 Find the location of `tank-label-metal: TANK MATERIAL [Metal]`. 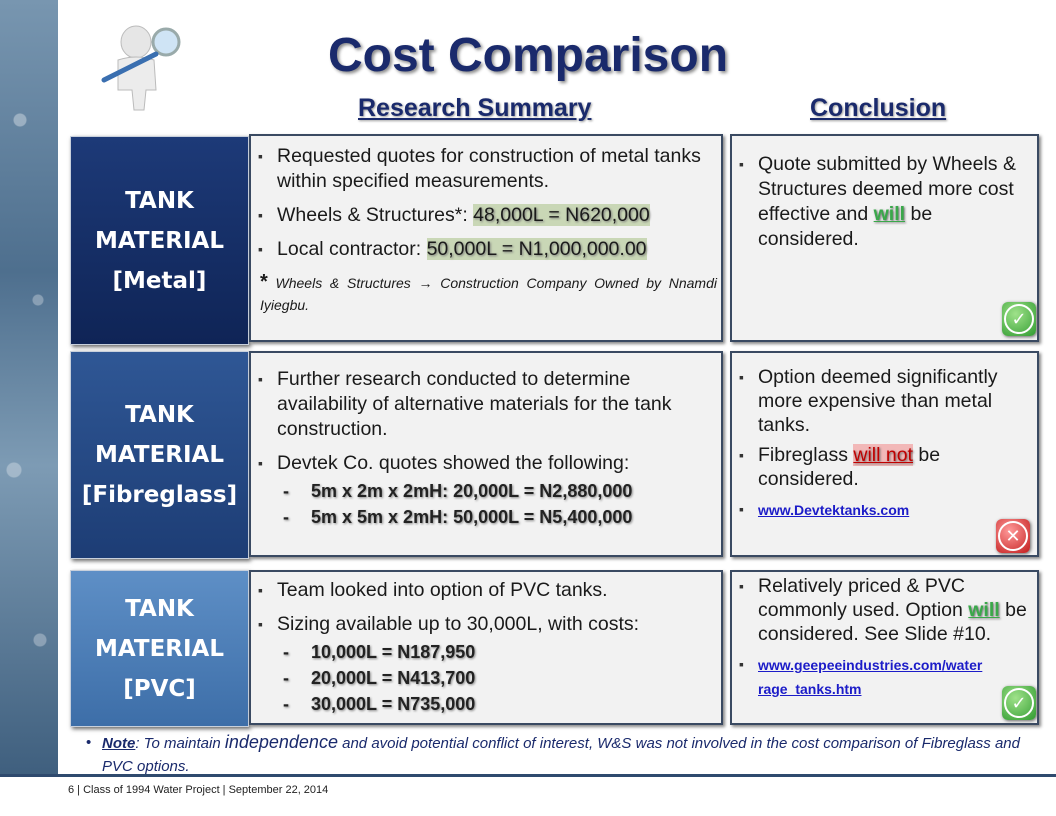

tank-label-metal: TANK MATERIAL [Metal] is located at coordinates (159, 240).